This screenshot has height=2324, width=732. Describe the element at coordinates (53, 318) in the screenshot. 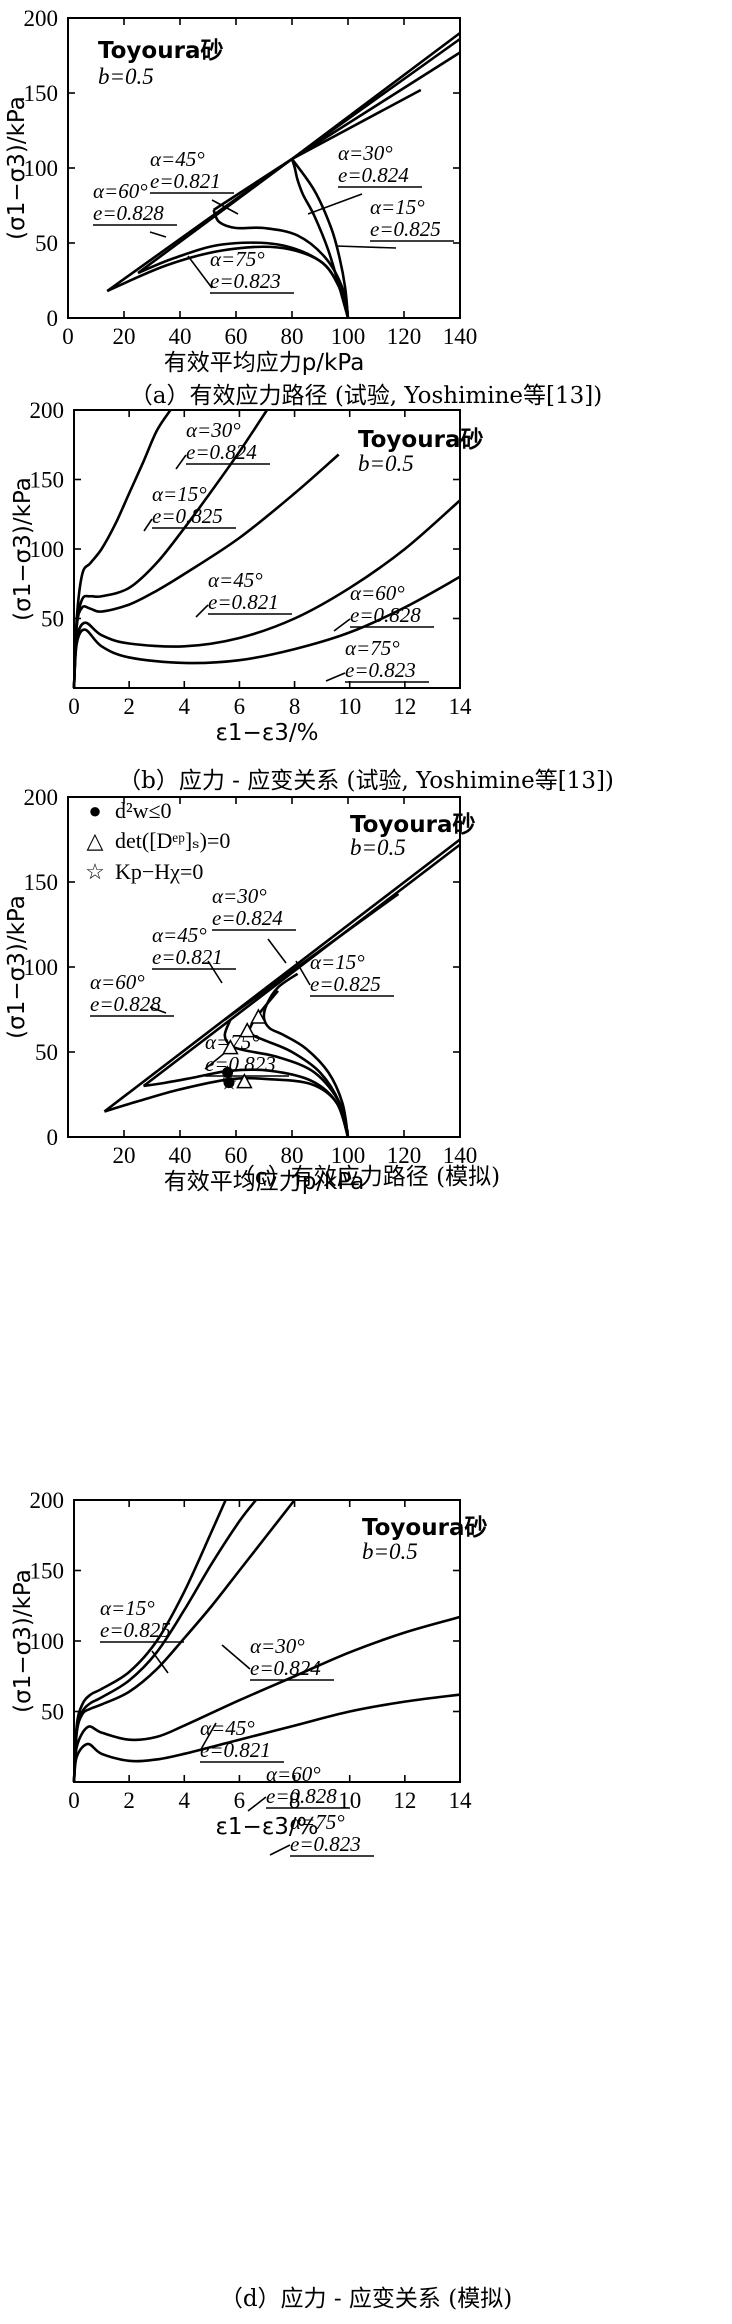

I see `y-tick-label: 0` at that location.